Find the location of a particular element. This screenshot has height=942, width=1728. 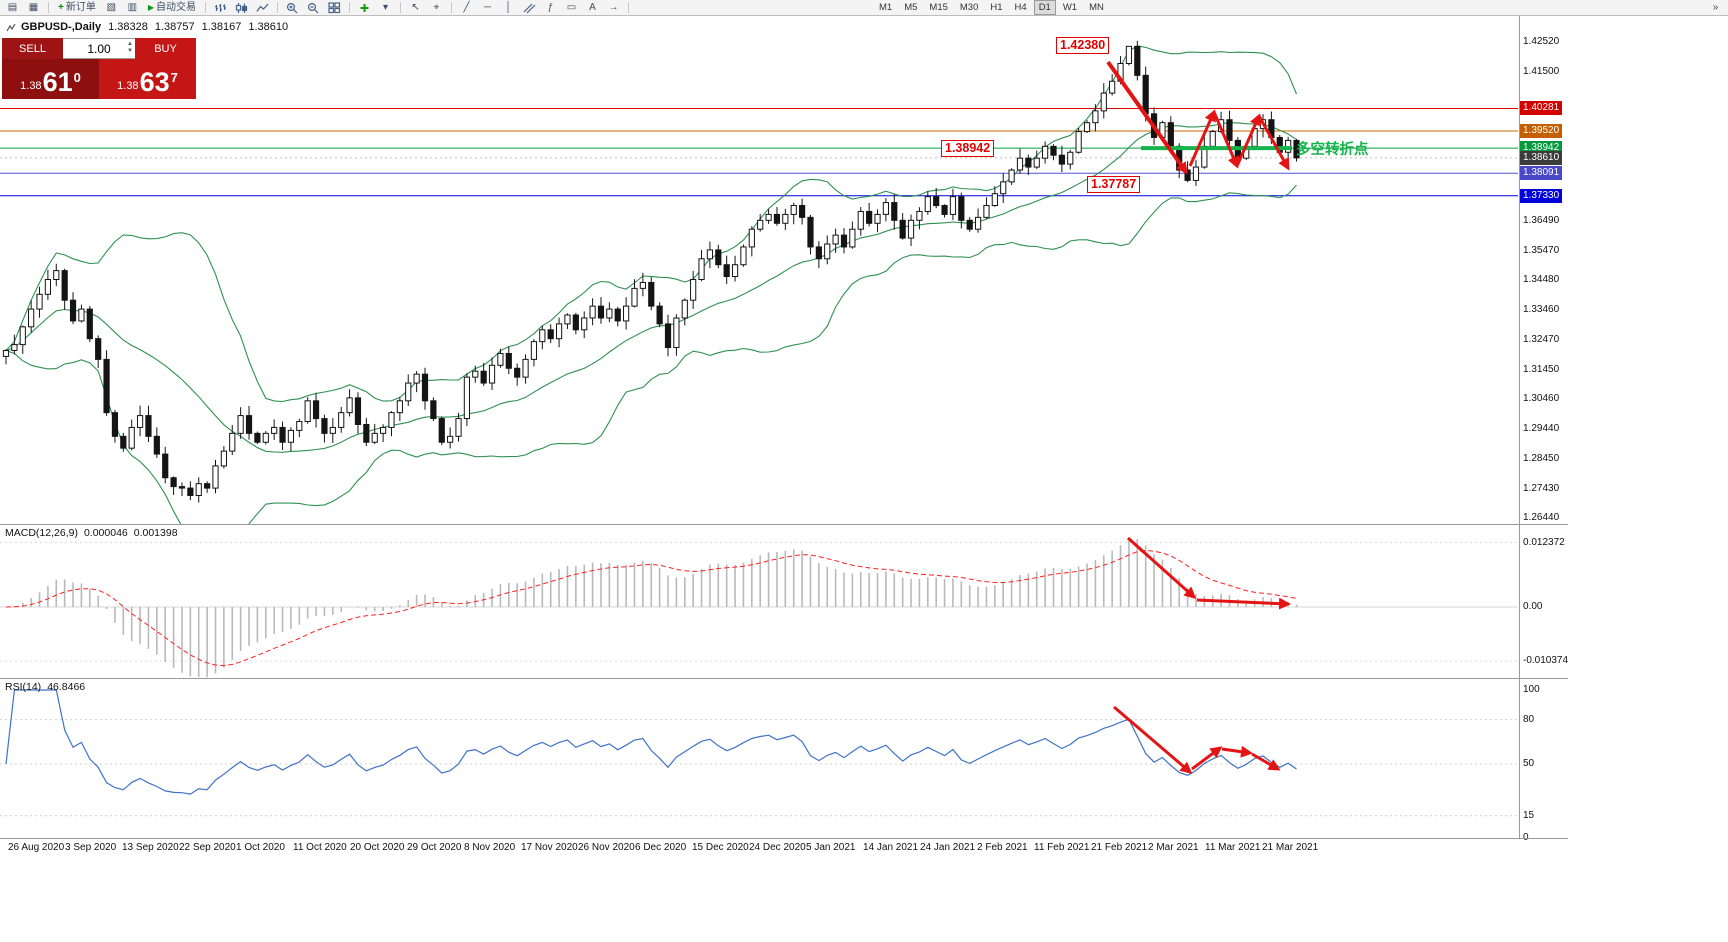

new-order-button: + 新订单 is located at coordinates (77, 7).